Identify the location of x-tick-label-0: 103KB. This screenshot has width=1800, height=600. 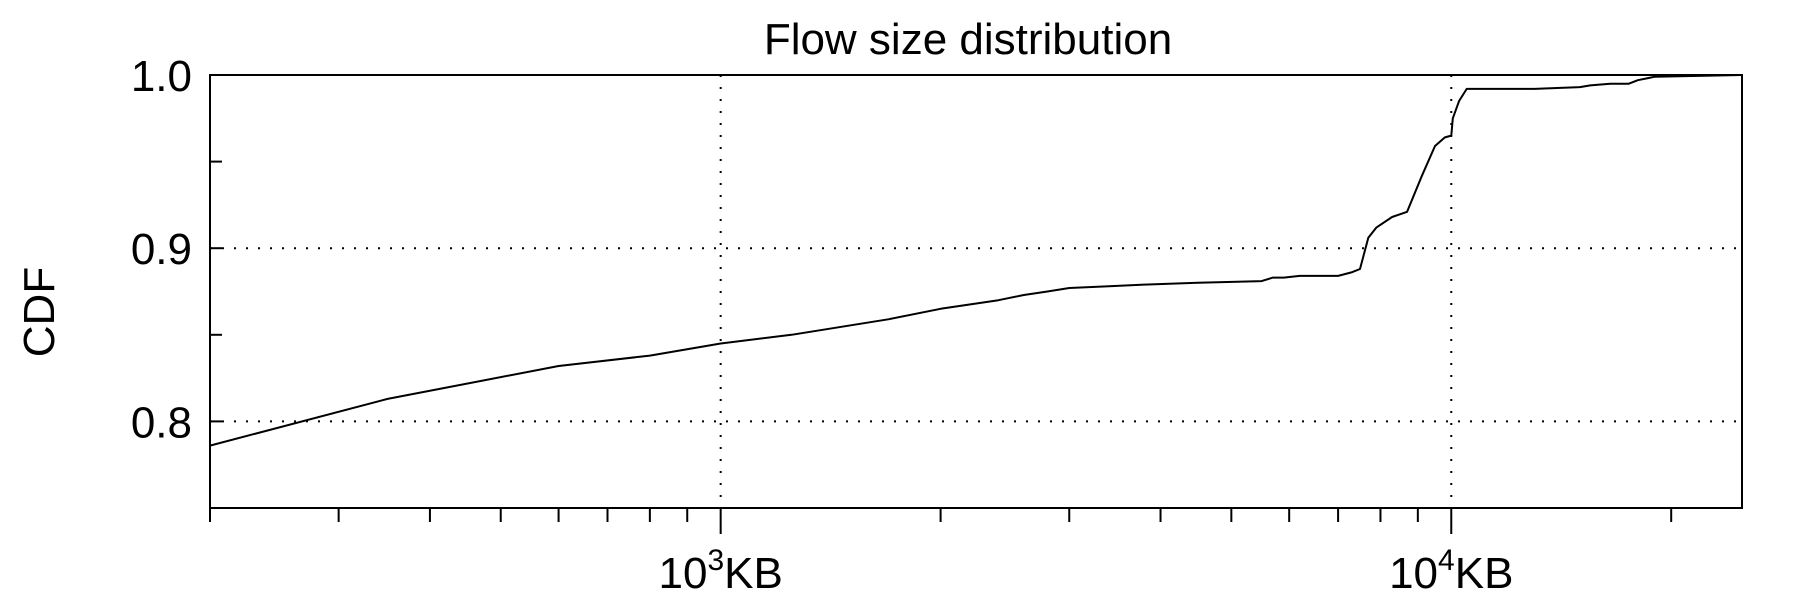
(720, 571).